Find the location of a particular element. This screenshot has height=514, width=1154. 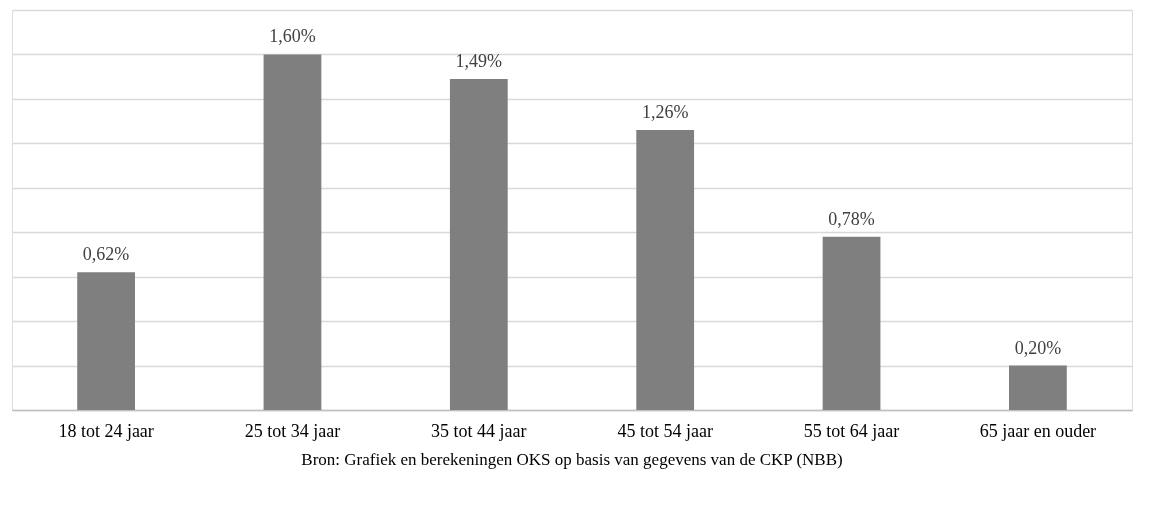

x-tick-label: 18 tot 24 jaar is located at coordinates (106, 430).